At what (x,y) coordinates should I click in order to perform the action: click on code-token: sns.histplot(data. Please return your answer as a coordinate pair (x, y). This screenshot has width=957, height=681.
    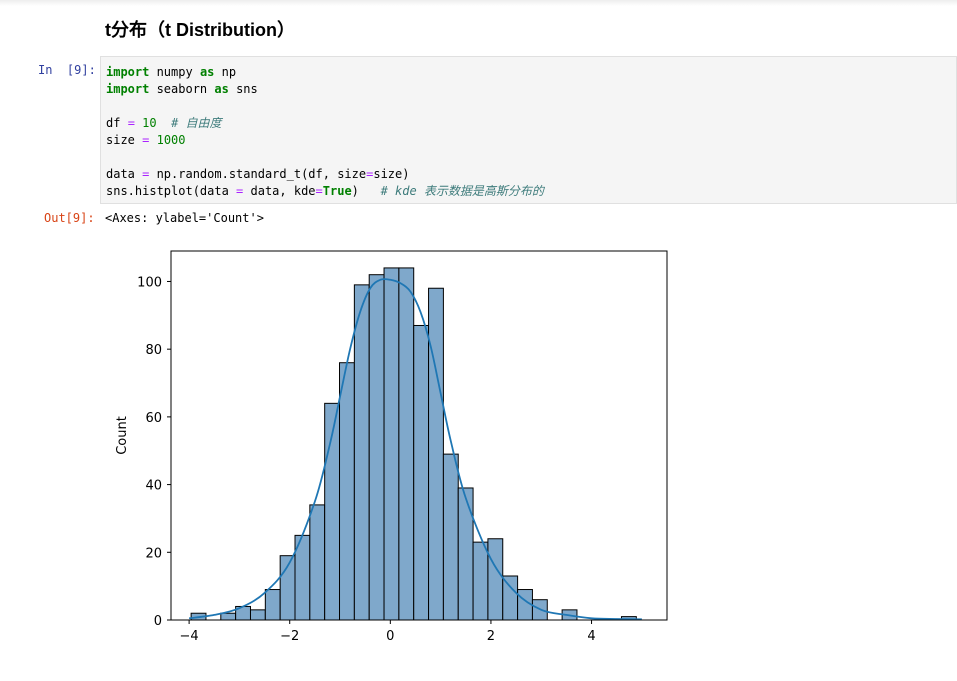
    Looking at the image, I should click on (171, 191).